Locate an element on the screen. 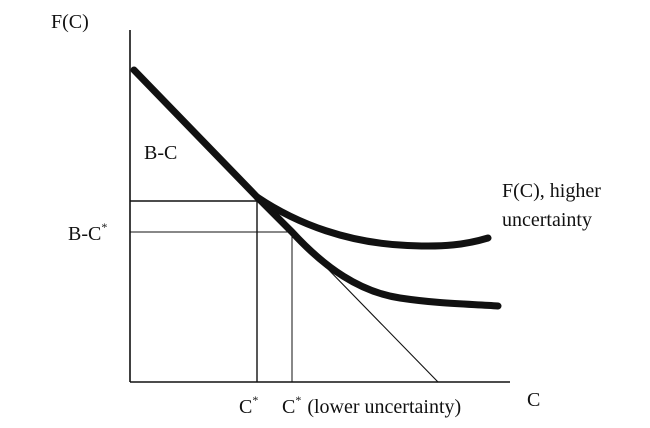 The width and height of the screenshot is (650, 428). y-axis-label: F(C) is located at coordinates (70, 22).